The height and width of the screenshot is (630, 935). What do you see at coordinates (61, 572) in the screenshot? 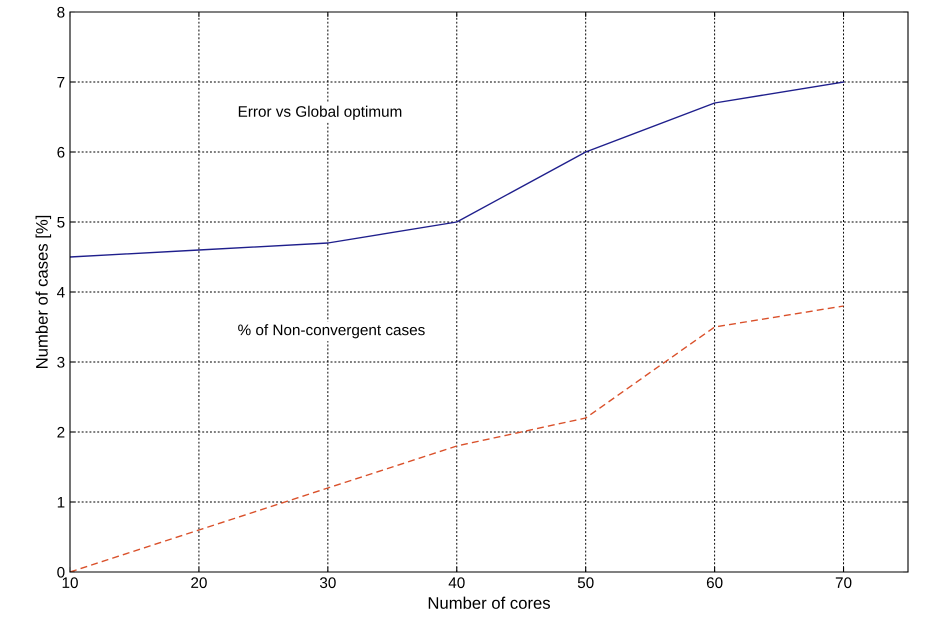
I see `y-tick-label: 0` at bounding box center [61, 572].